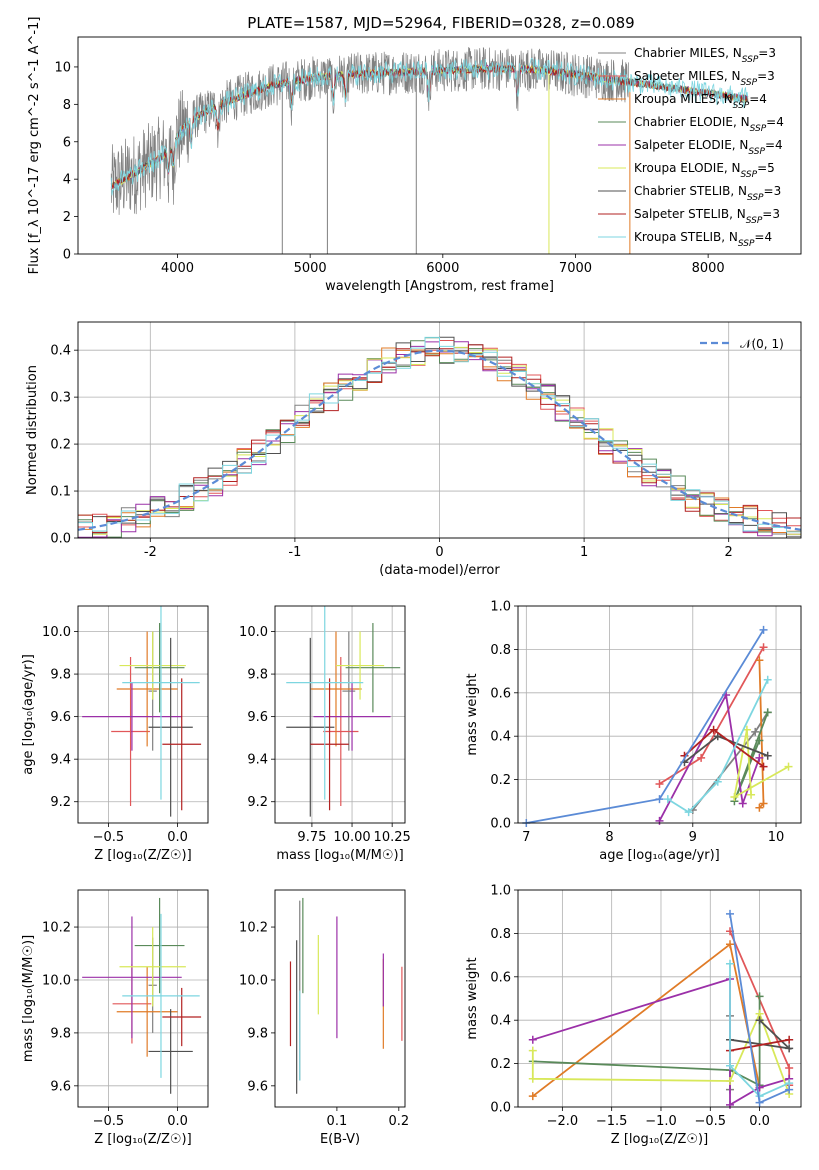 The width and height of the screenshot is (819, 1170). Describe the element at coordinates (500, 977) in the screenshot. I see `weight-vs-metallicity-ytick-label-3: 0.6` at that location.